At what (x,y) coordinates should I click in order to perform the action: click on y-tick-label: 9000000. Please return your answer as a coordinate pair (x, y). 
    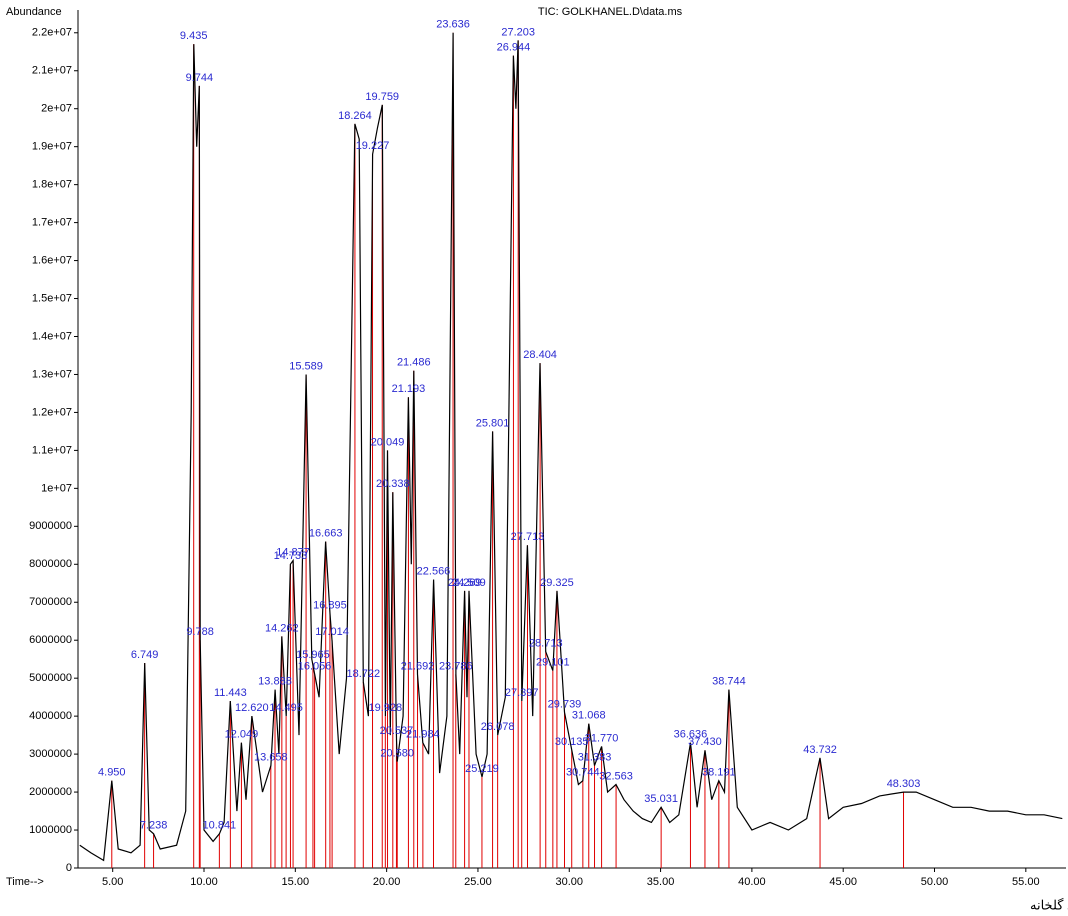
    Looking at the image, I should click on (50, 526).